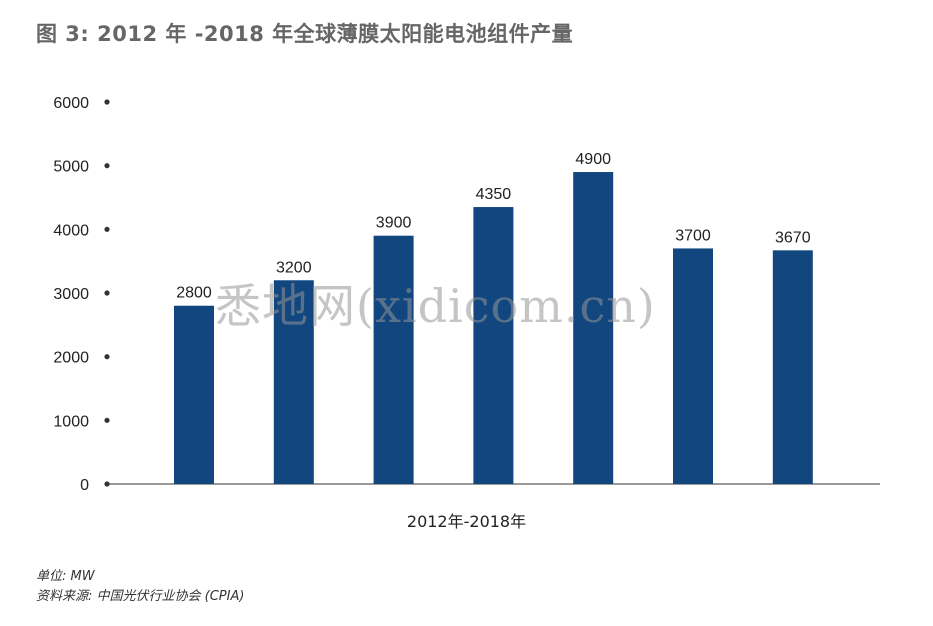 The width and height of the screenshot is (933, 626). Describe the element at coordinates (466, 521) in the screenshot. I see `x-axis-label: 2012年-2018年` at that location.